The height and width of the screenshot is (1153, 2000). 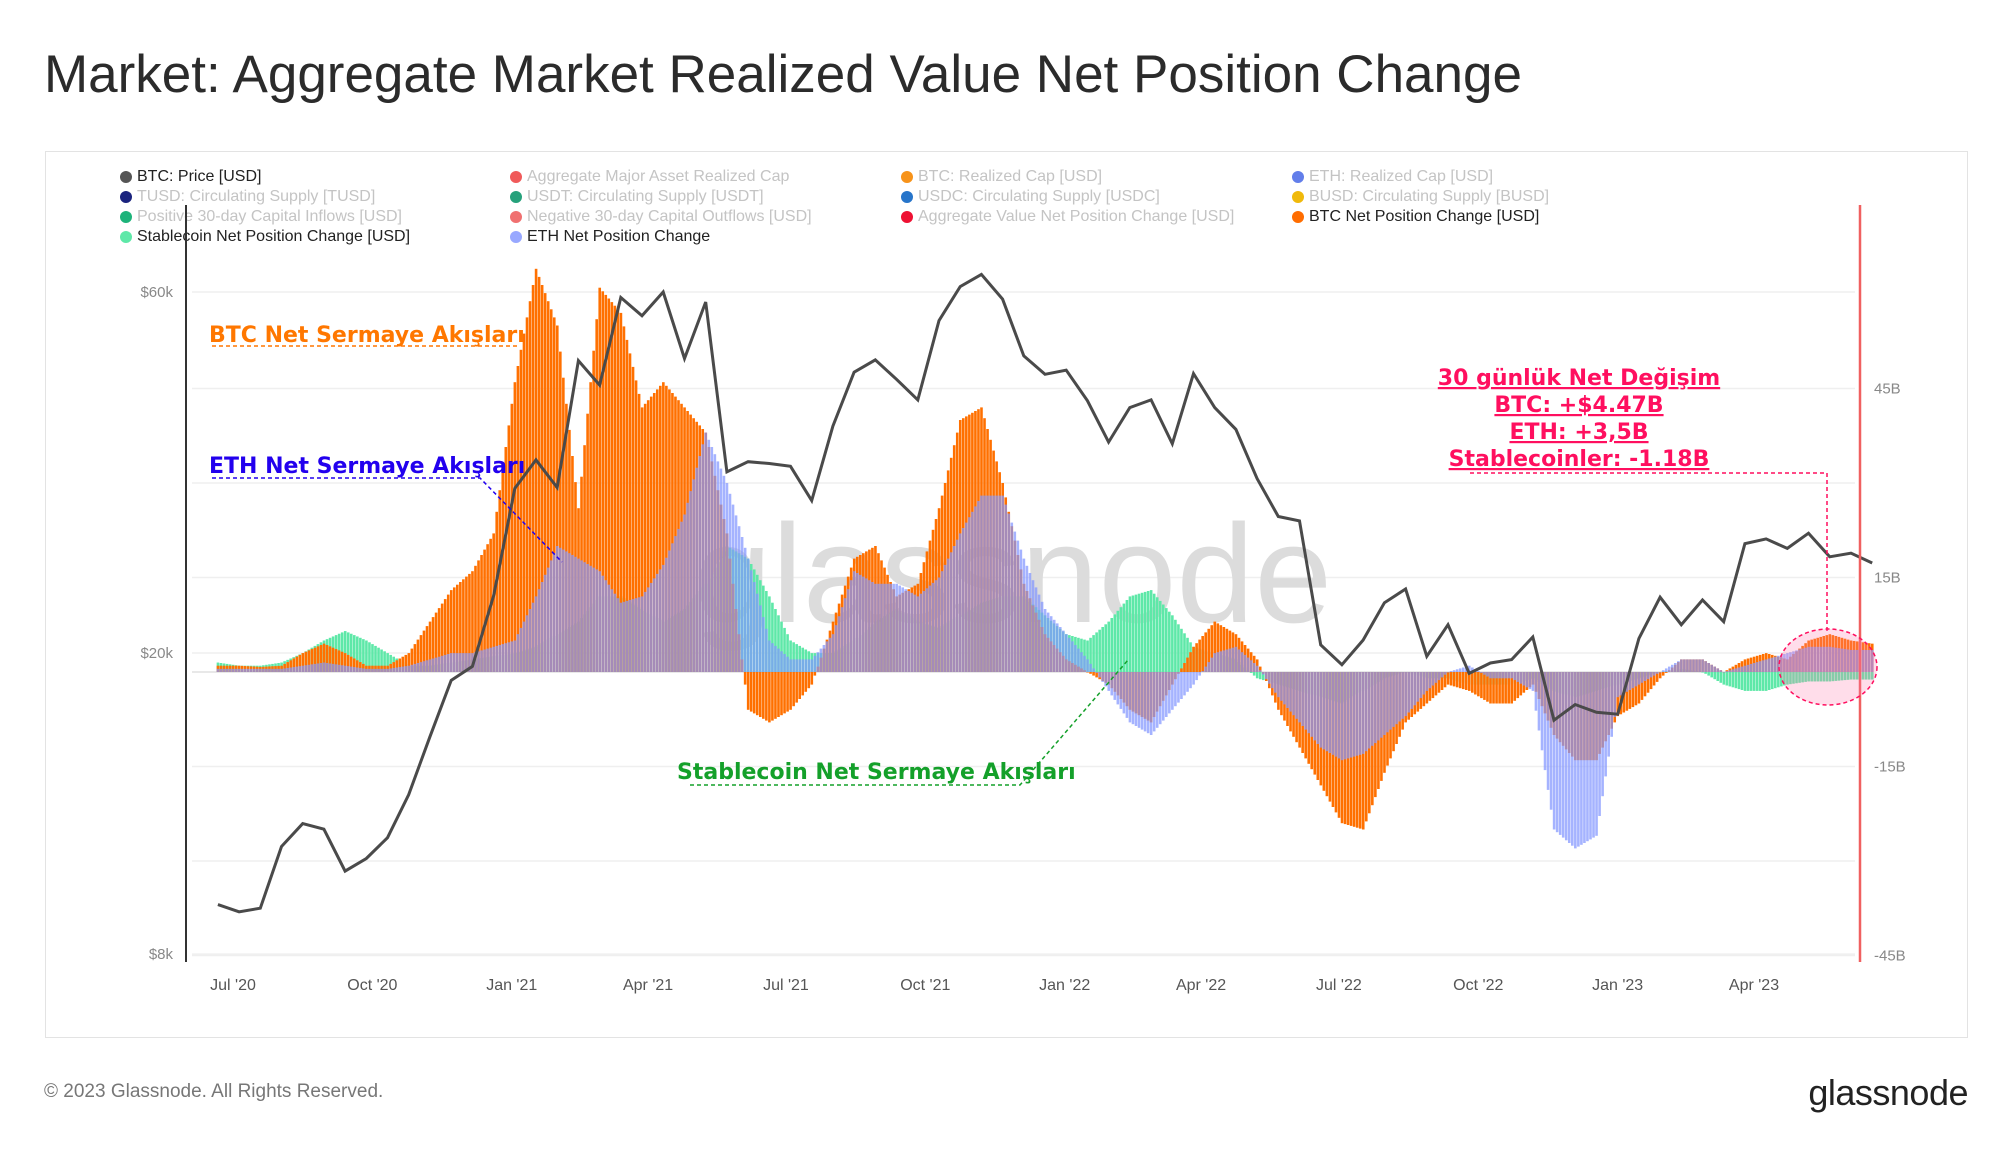 I want to click on legend-dot-icon, so click(x=516, y=237).